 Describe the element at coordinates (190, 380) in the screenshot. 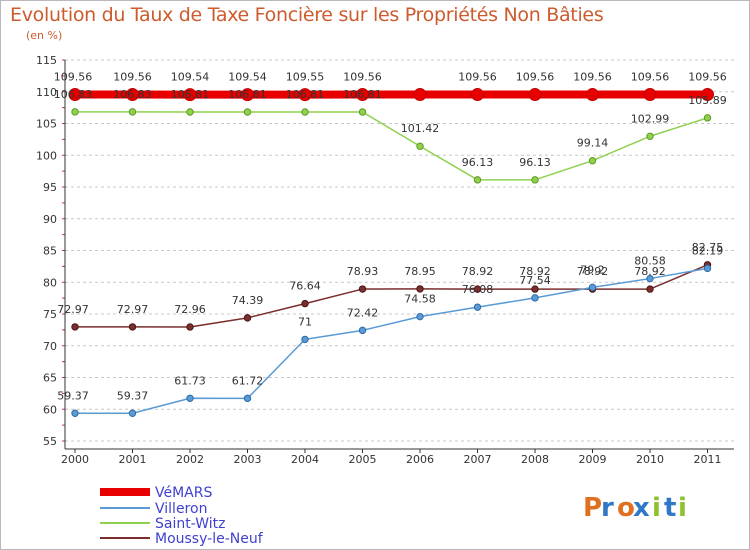

I see `data-label: 61.73` at that location.